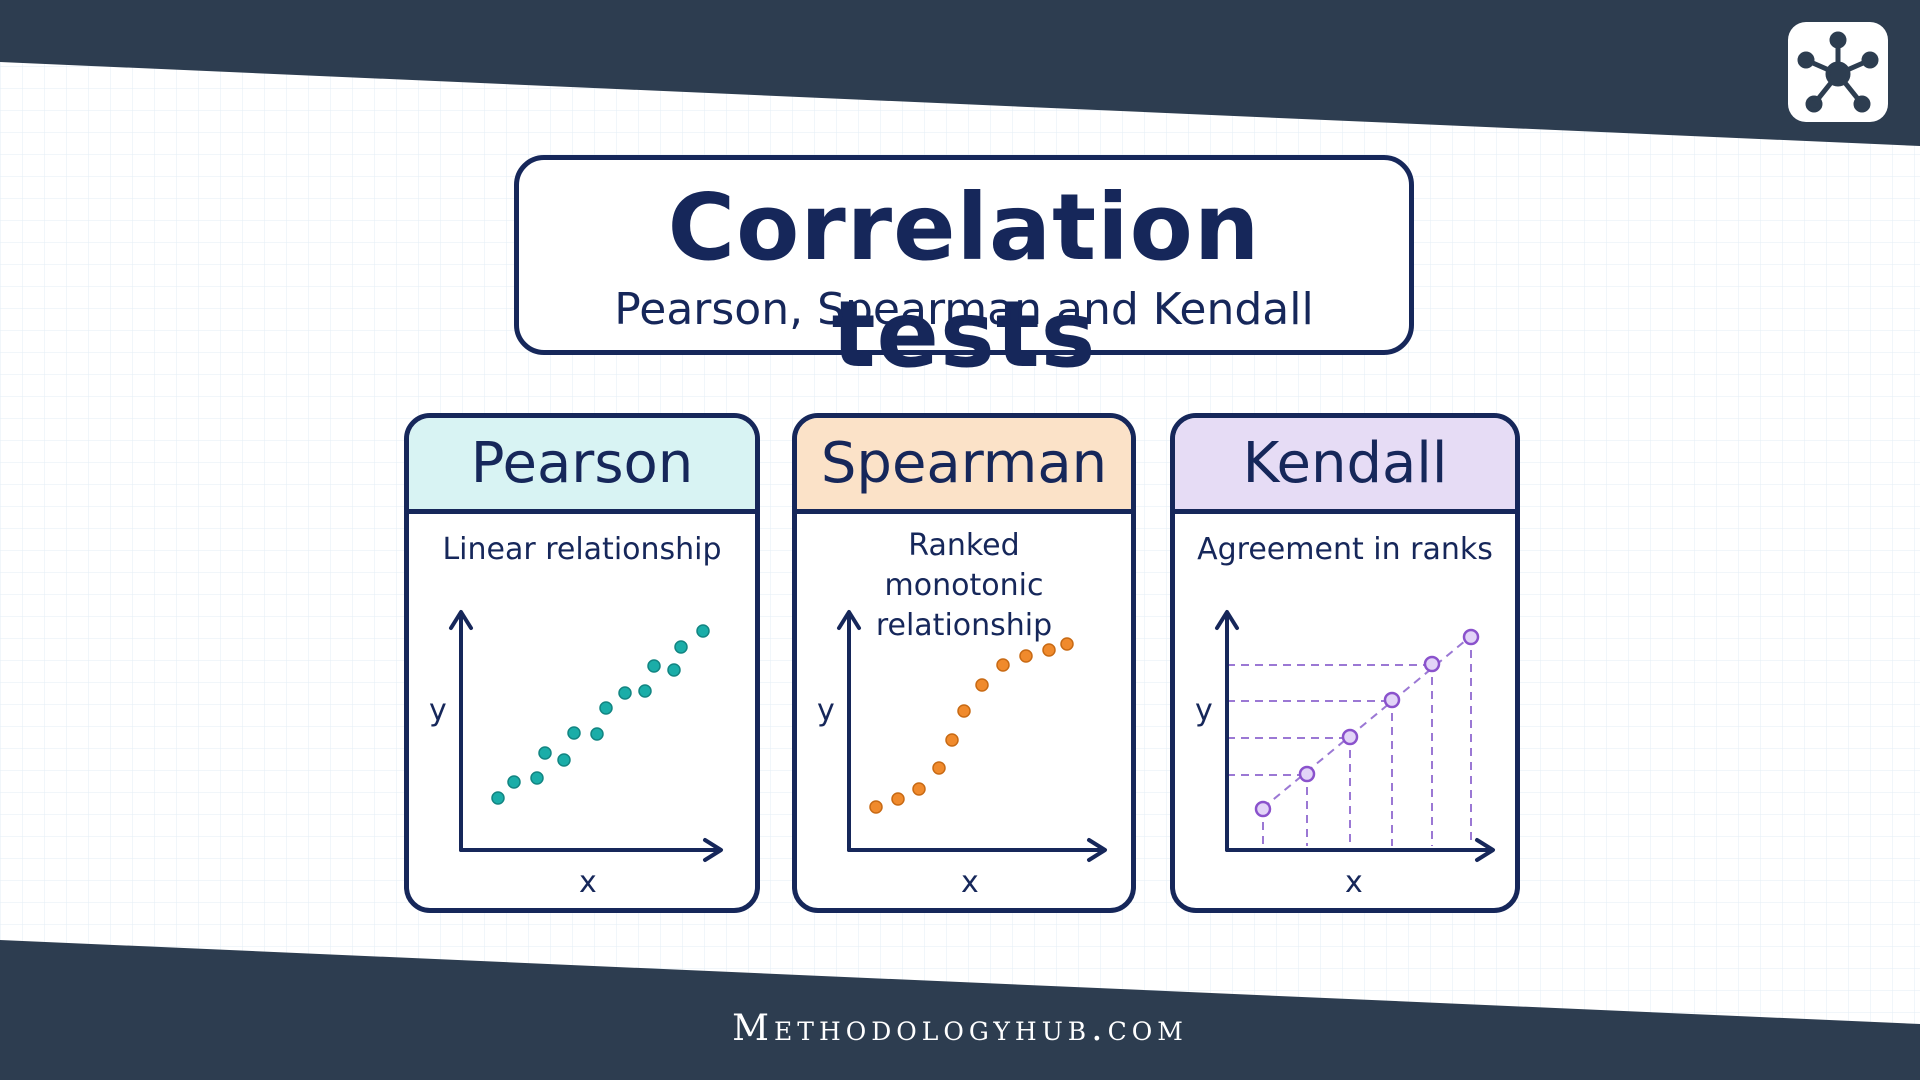  I want to click on page-title: Correlation tests, so click(964, 281).